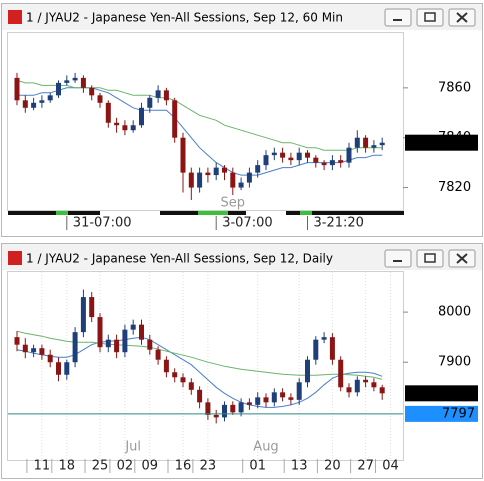 Image resolution: width=484 pixels, height=481 pixels. What do you see at coordinates (265, 447) in the screenshot?
I see `month-label: Aug` at bounding box center [265, 447].